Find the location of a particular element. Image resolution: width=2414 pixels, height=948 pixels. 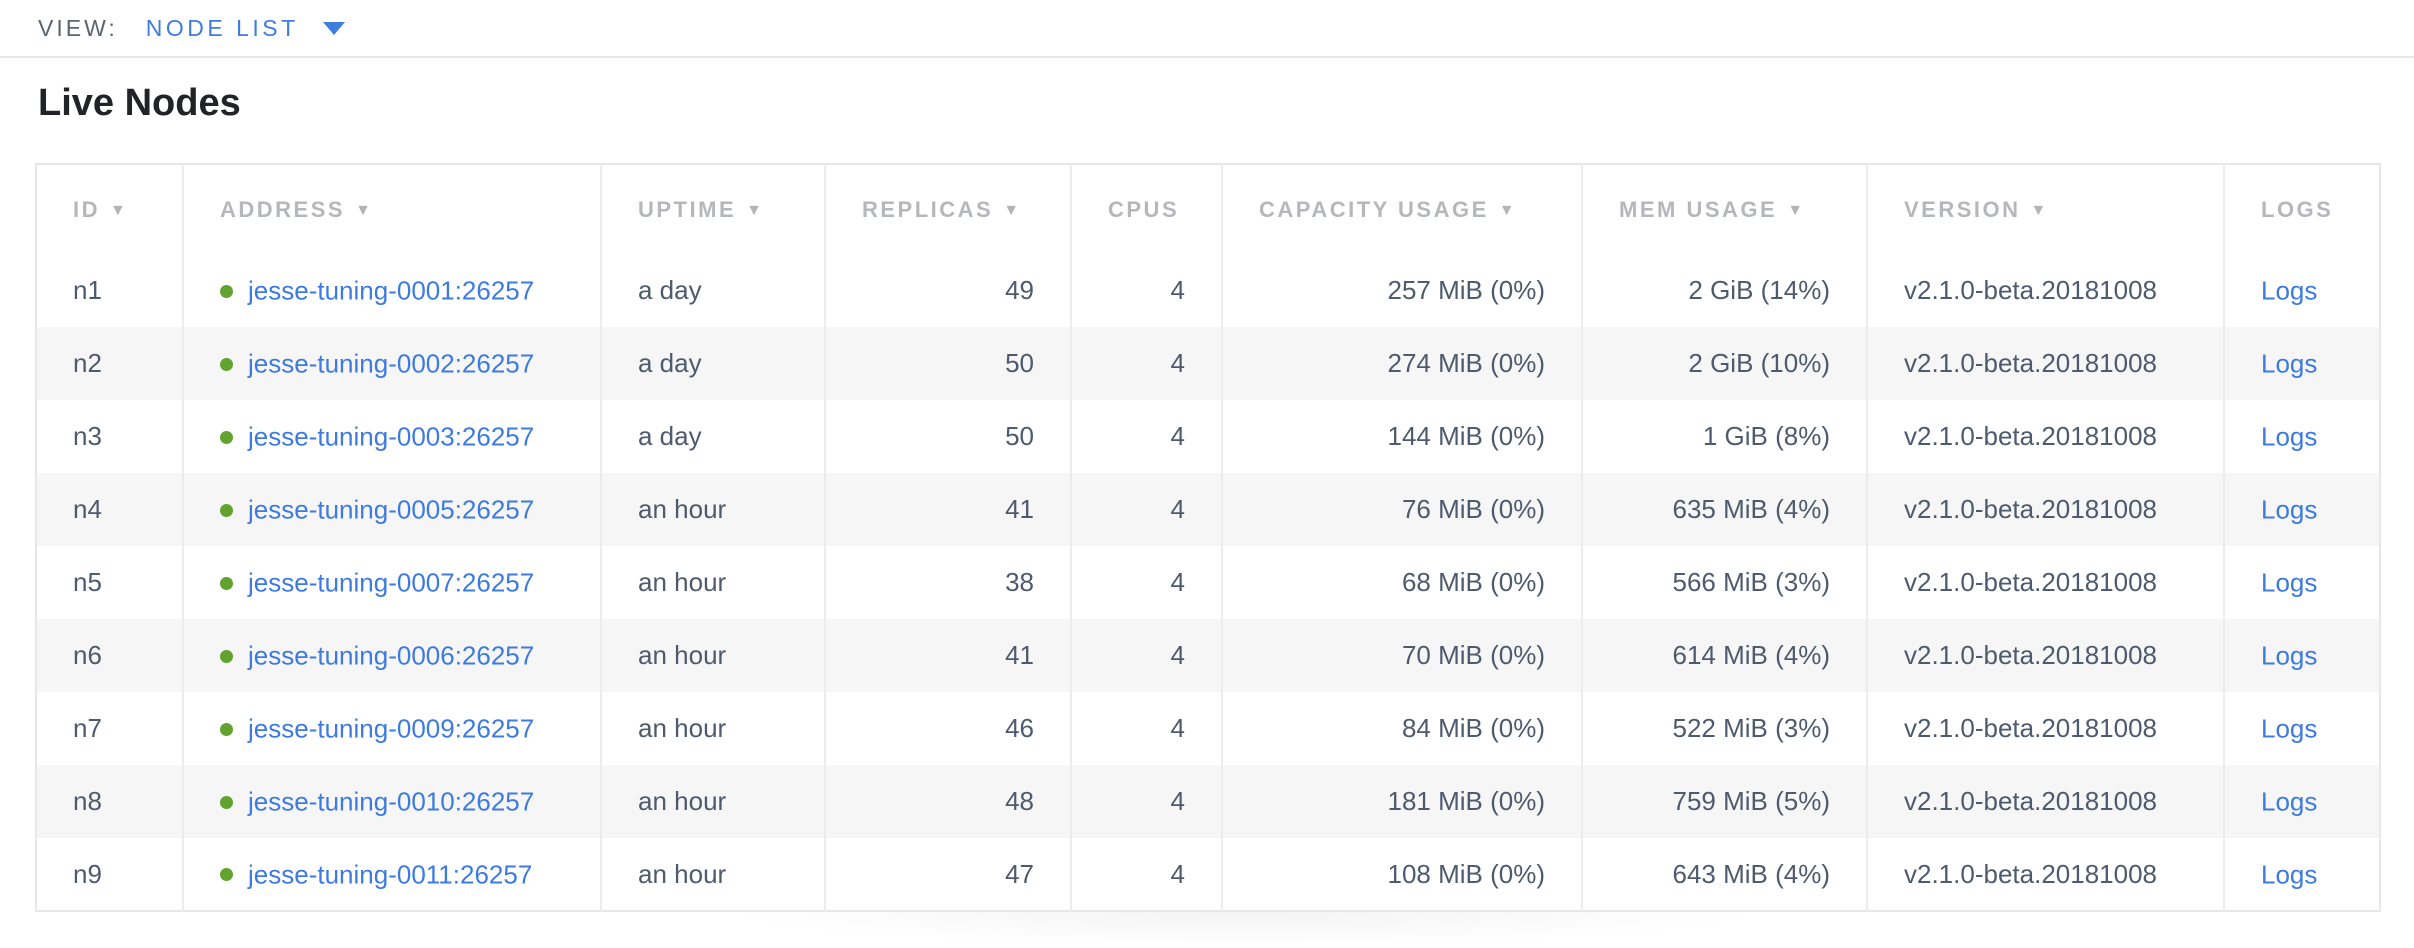

column-label: LOGS is located at coordinates (2297, 209).